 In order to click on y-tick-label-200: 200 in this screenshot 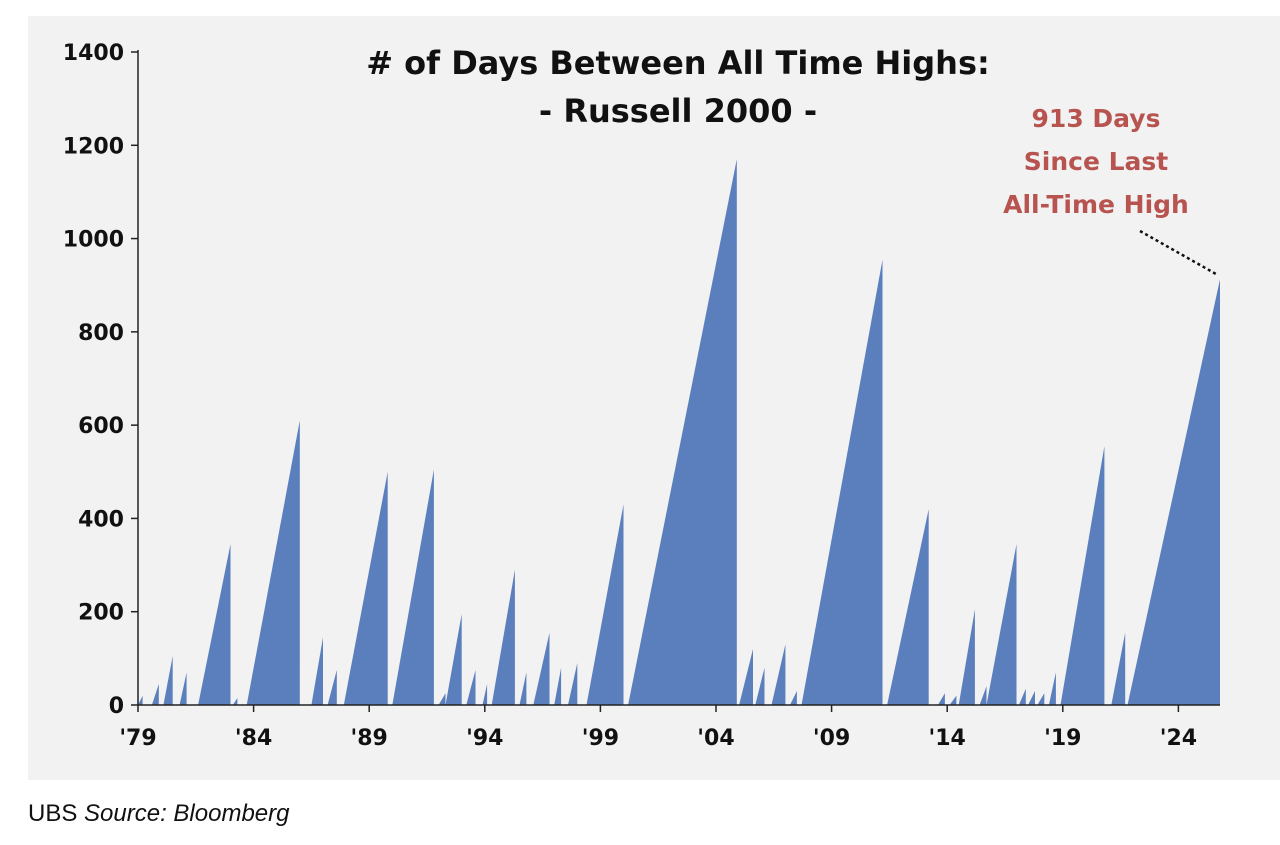, I will do `click(101, 613)`.